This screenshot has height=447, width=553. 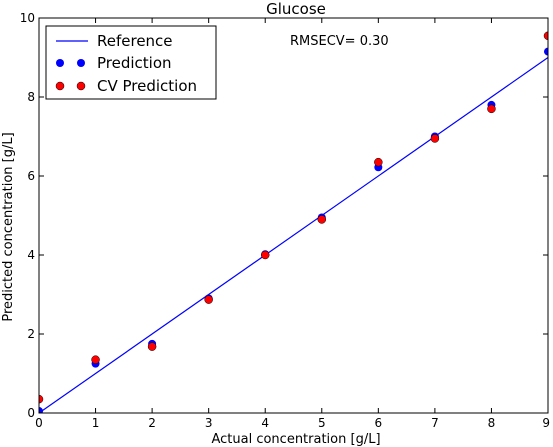 What do you see at coordinates (435, 423) in the screenshot?
I see `x-tick-label: 7` at bounding box center [435, 423].